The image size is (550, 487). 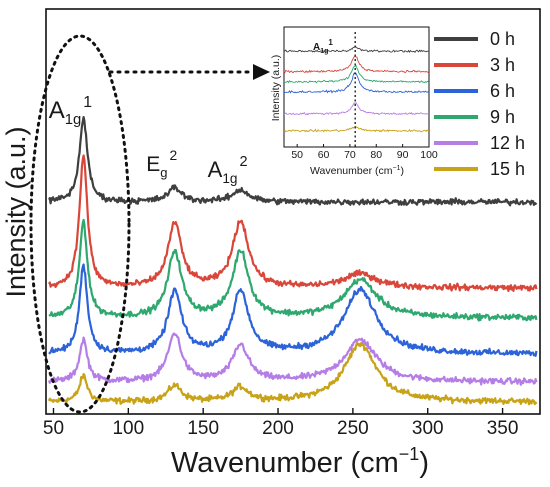 I want to click on peak-label: Eg2, so click(x=161, y=163).